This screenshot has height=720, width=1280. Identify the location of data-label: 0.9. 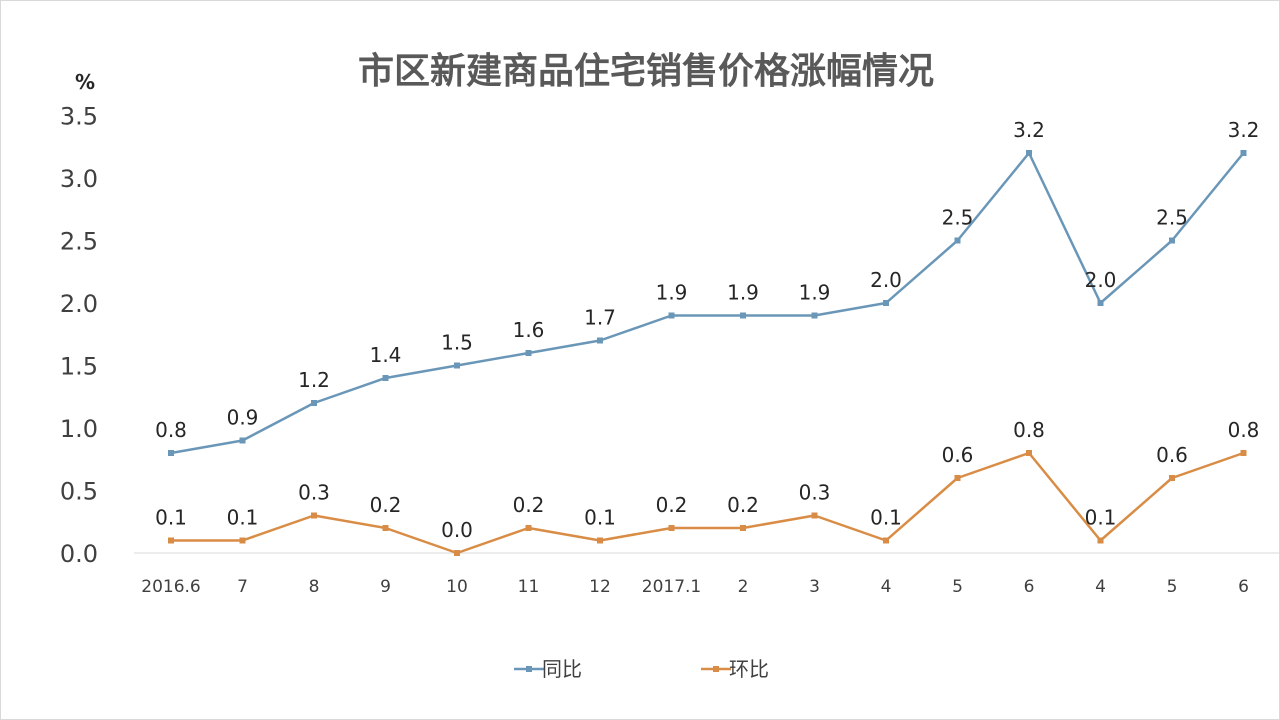
(243, 418).